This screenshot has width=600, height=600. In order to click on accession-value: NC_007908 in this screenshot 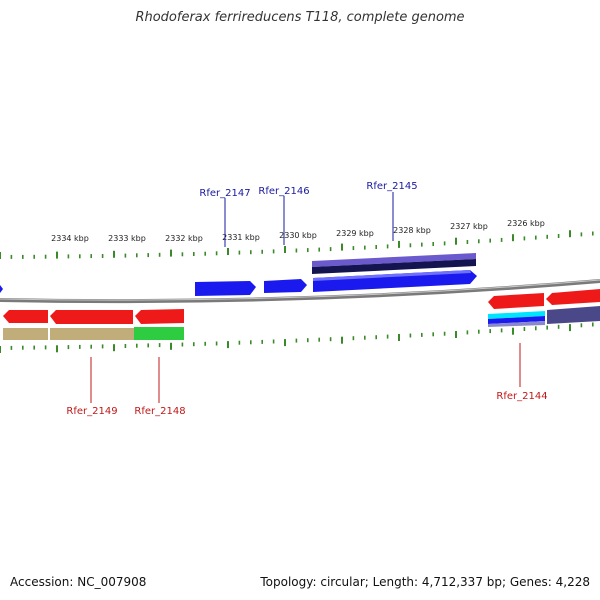, I will do `click(112, 582)`.